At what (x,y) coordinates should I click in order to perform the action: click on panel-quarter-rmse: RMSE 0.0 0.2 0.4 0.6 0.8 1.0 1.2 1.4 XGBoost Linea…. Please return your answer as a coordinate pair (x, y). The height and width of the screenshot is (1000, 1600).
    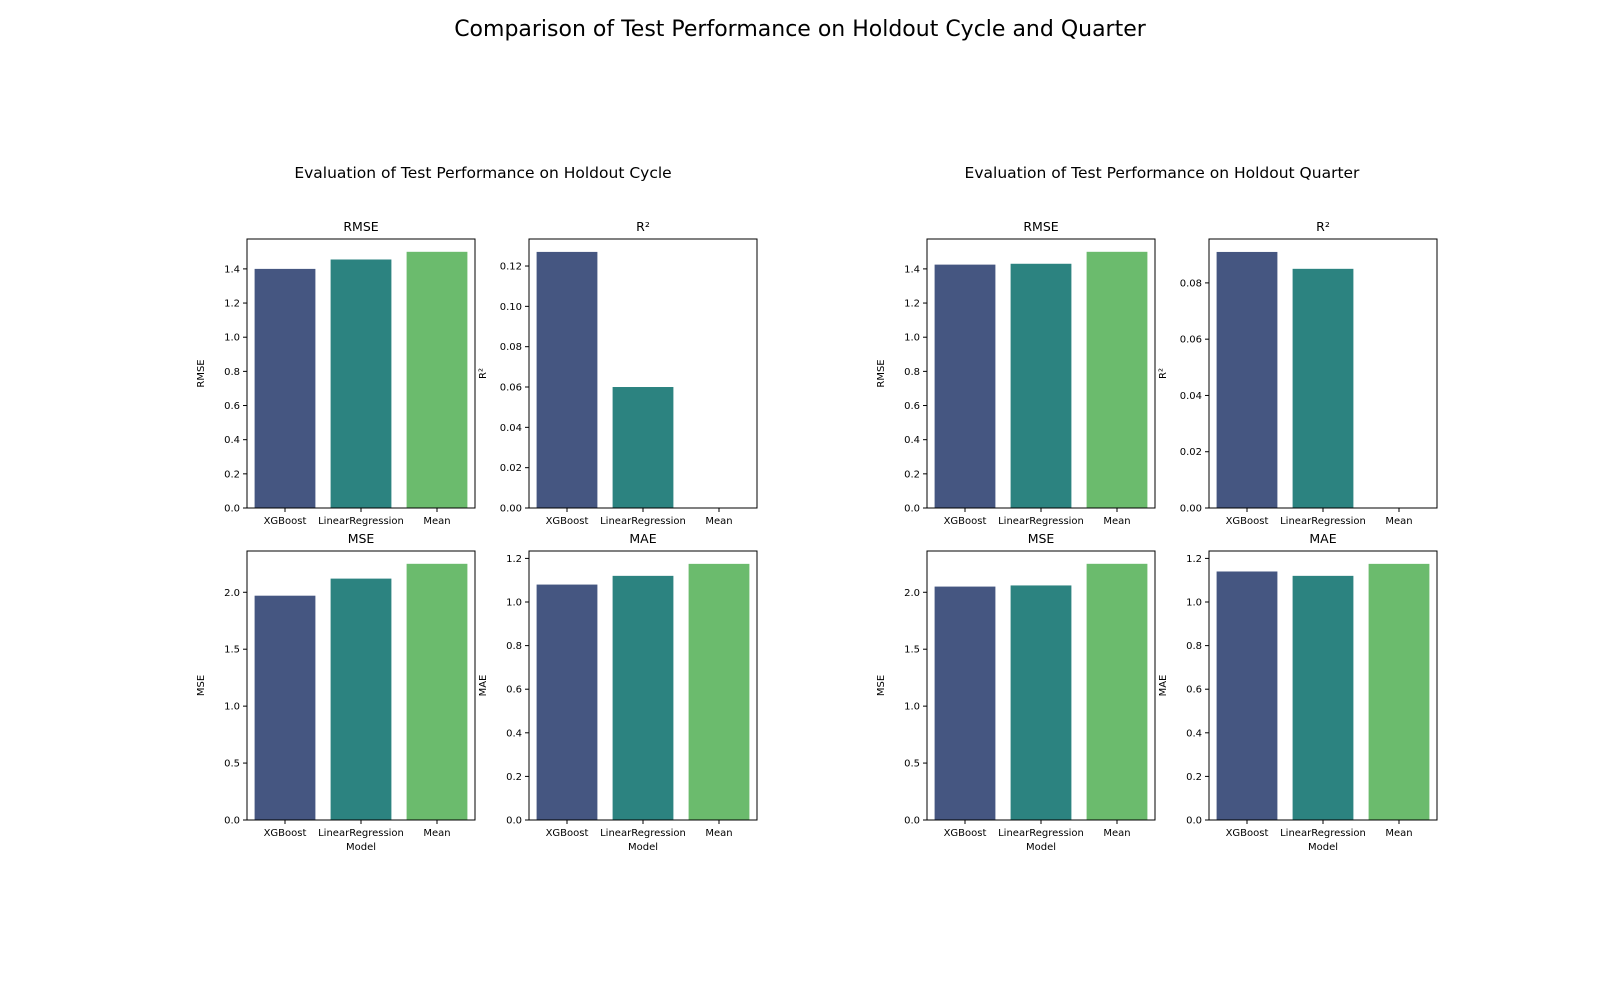
    Looking at the image, I should click on (1016, 373).